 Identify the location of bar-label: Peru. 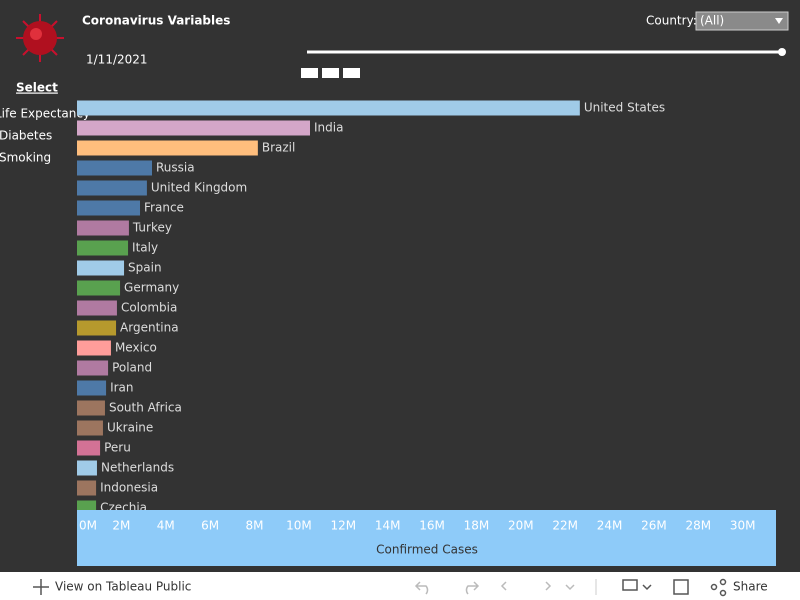
(117, 448).